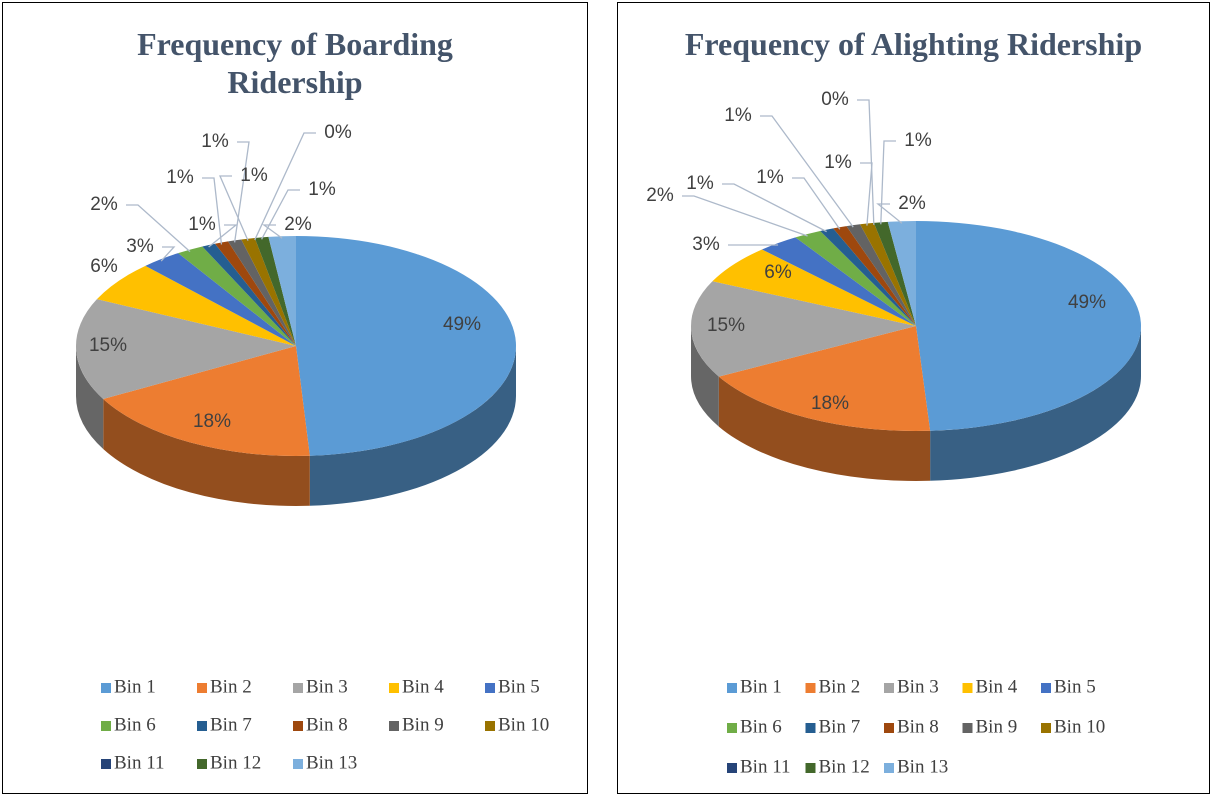 Image resolution: width=1212 pixels, height=798 pixels. What do you see at coordinates (338, 132) in the screenshot?
I see `data-label: 0%` at bounding box center [338, 132].